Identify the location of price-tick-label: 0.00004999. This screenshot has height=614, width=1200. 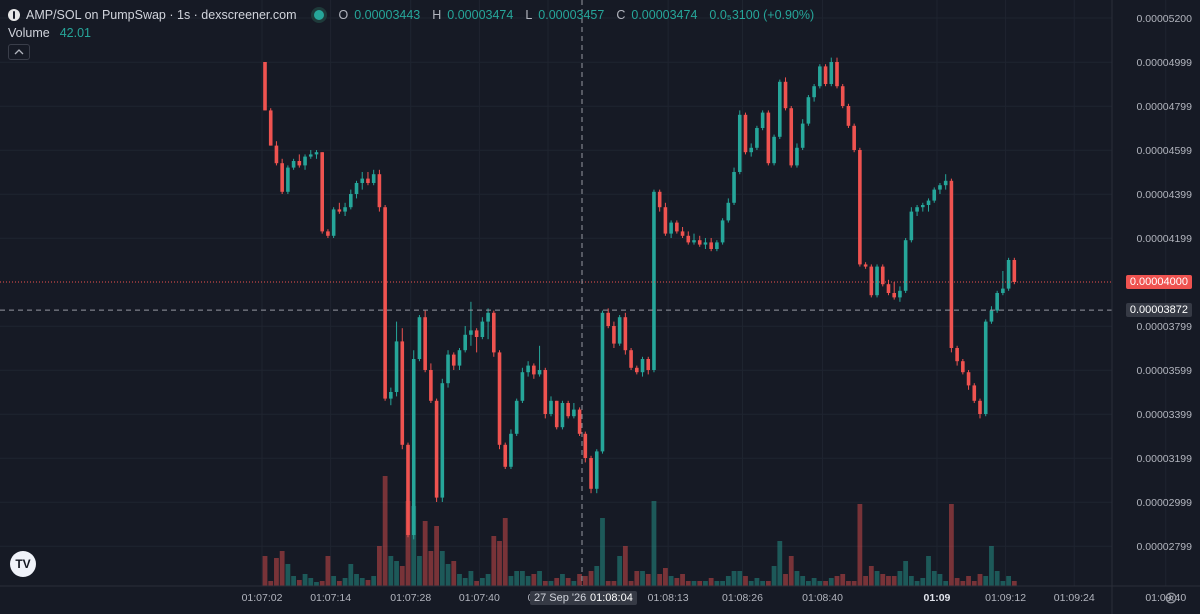
(1165, 63).